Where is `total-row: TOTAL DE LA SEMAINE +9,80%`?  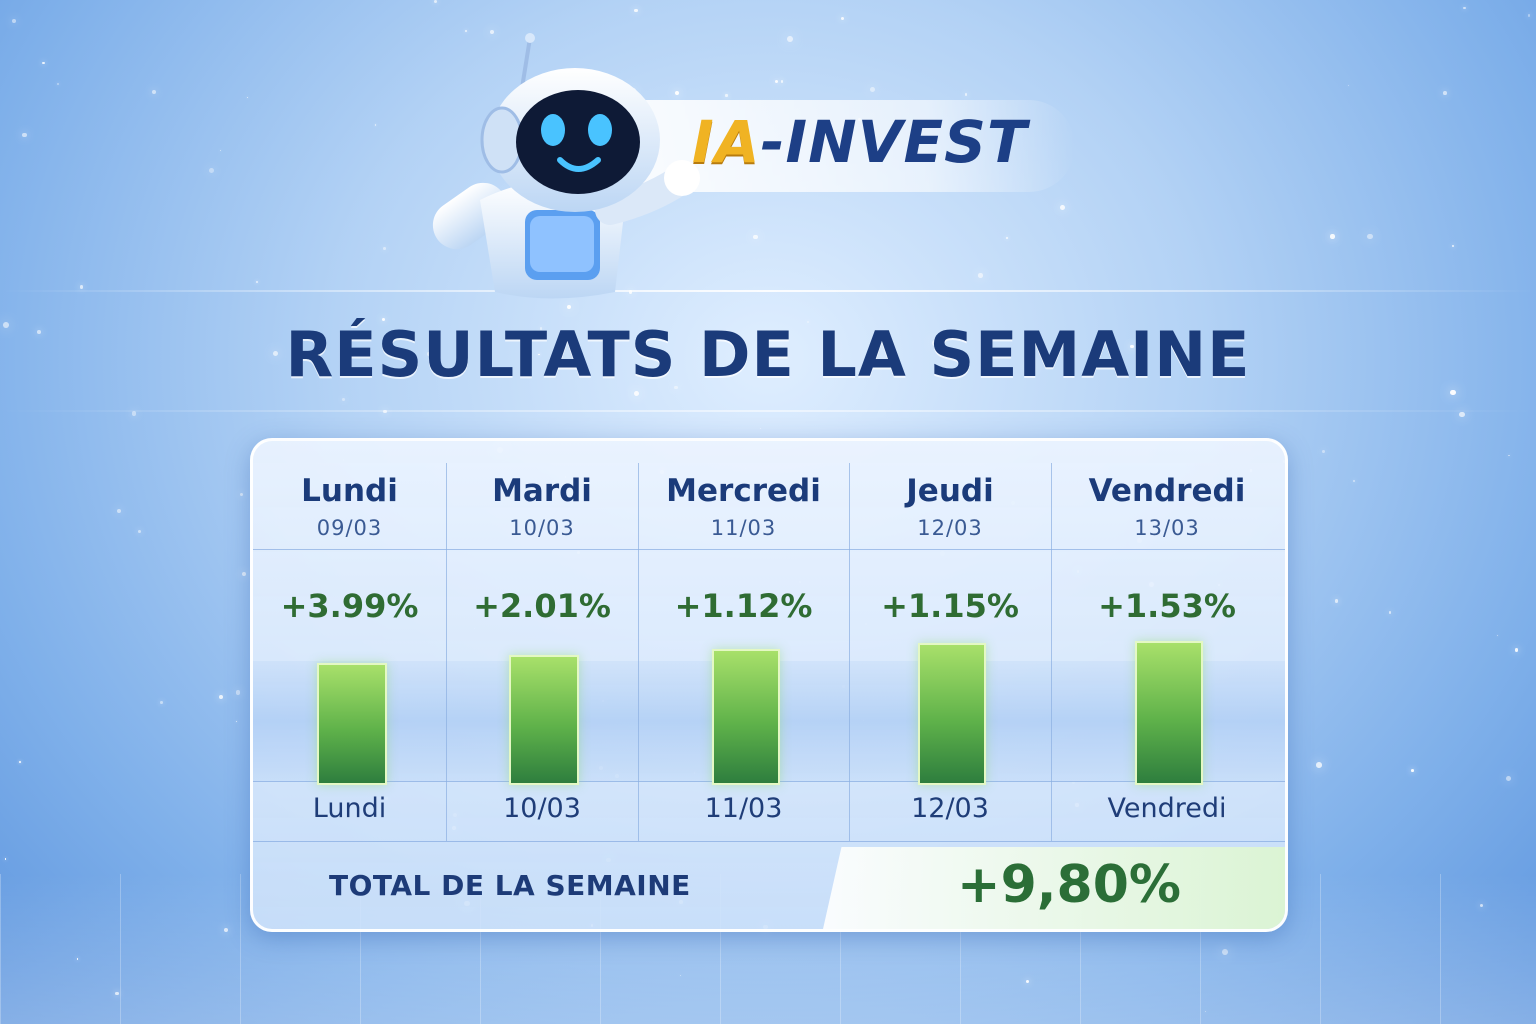 total-row: TOTAL DE LA SEMAINE +9,80% is located at coordinates (769, 885).